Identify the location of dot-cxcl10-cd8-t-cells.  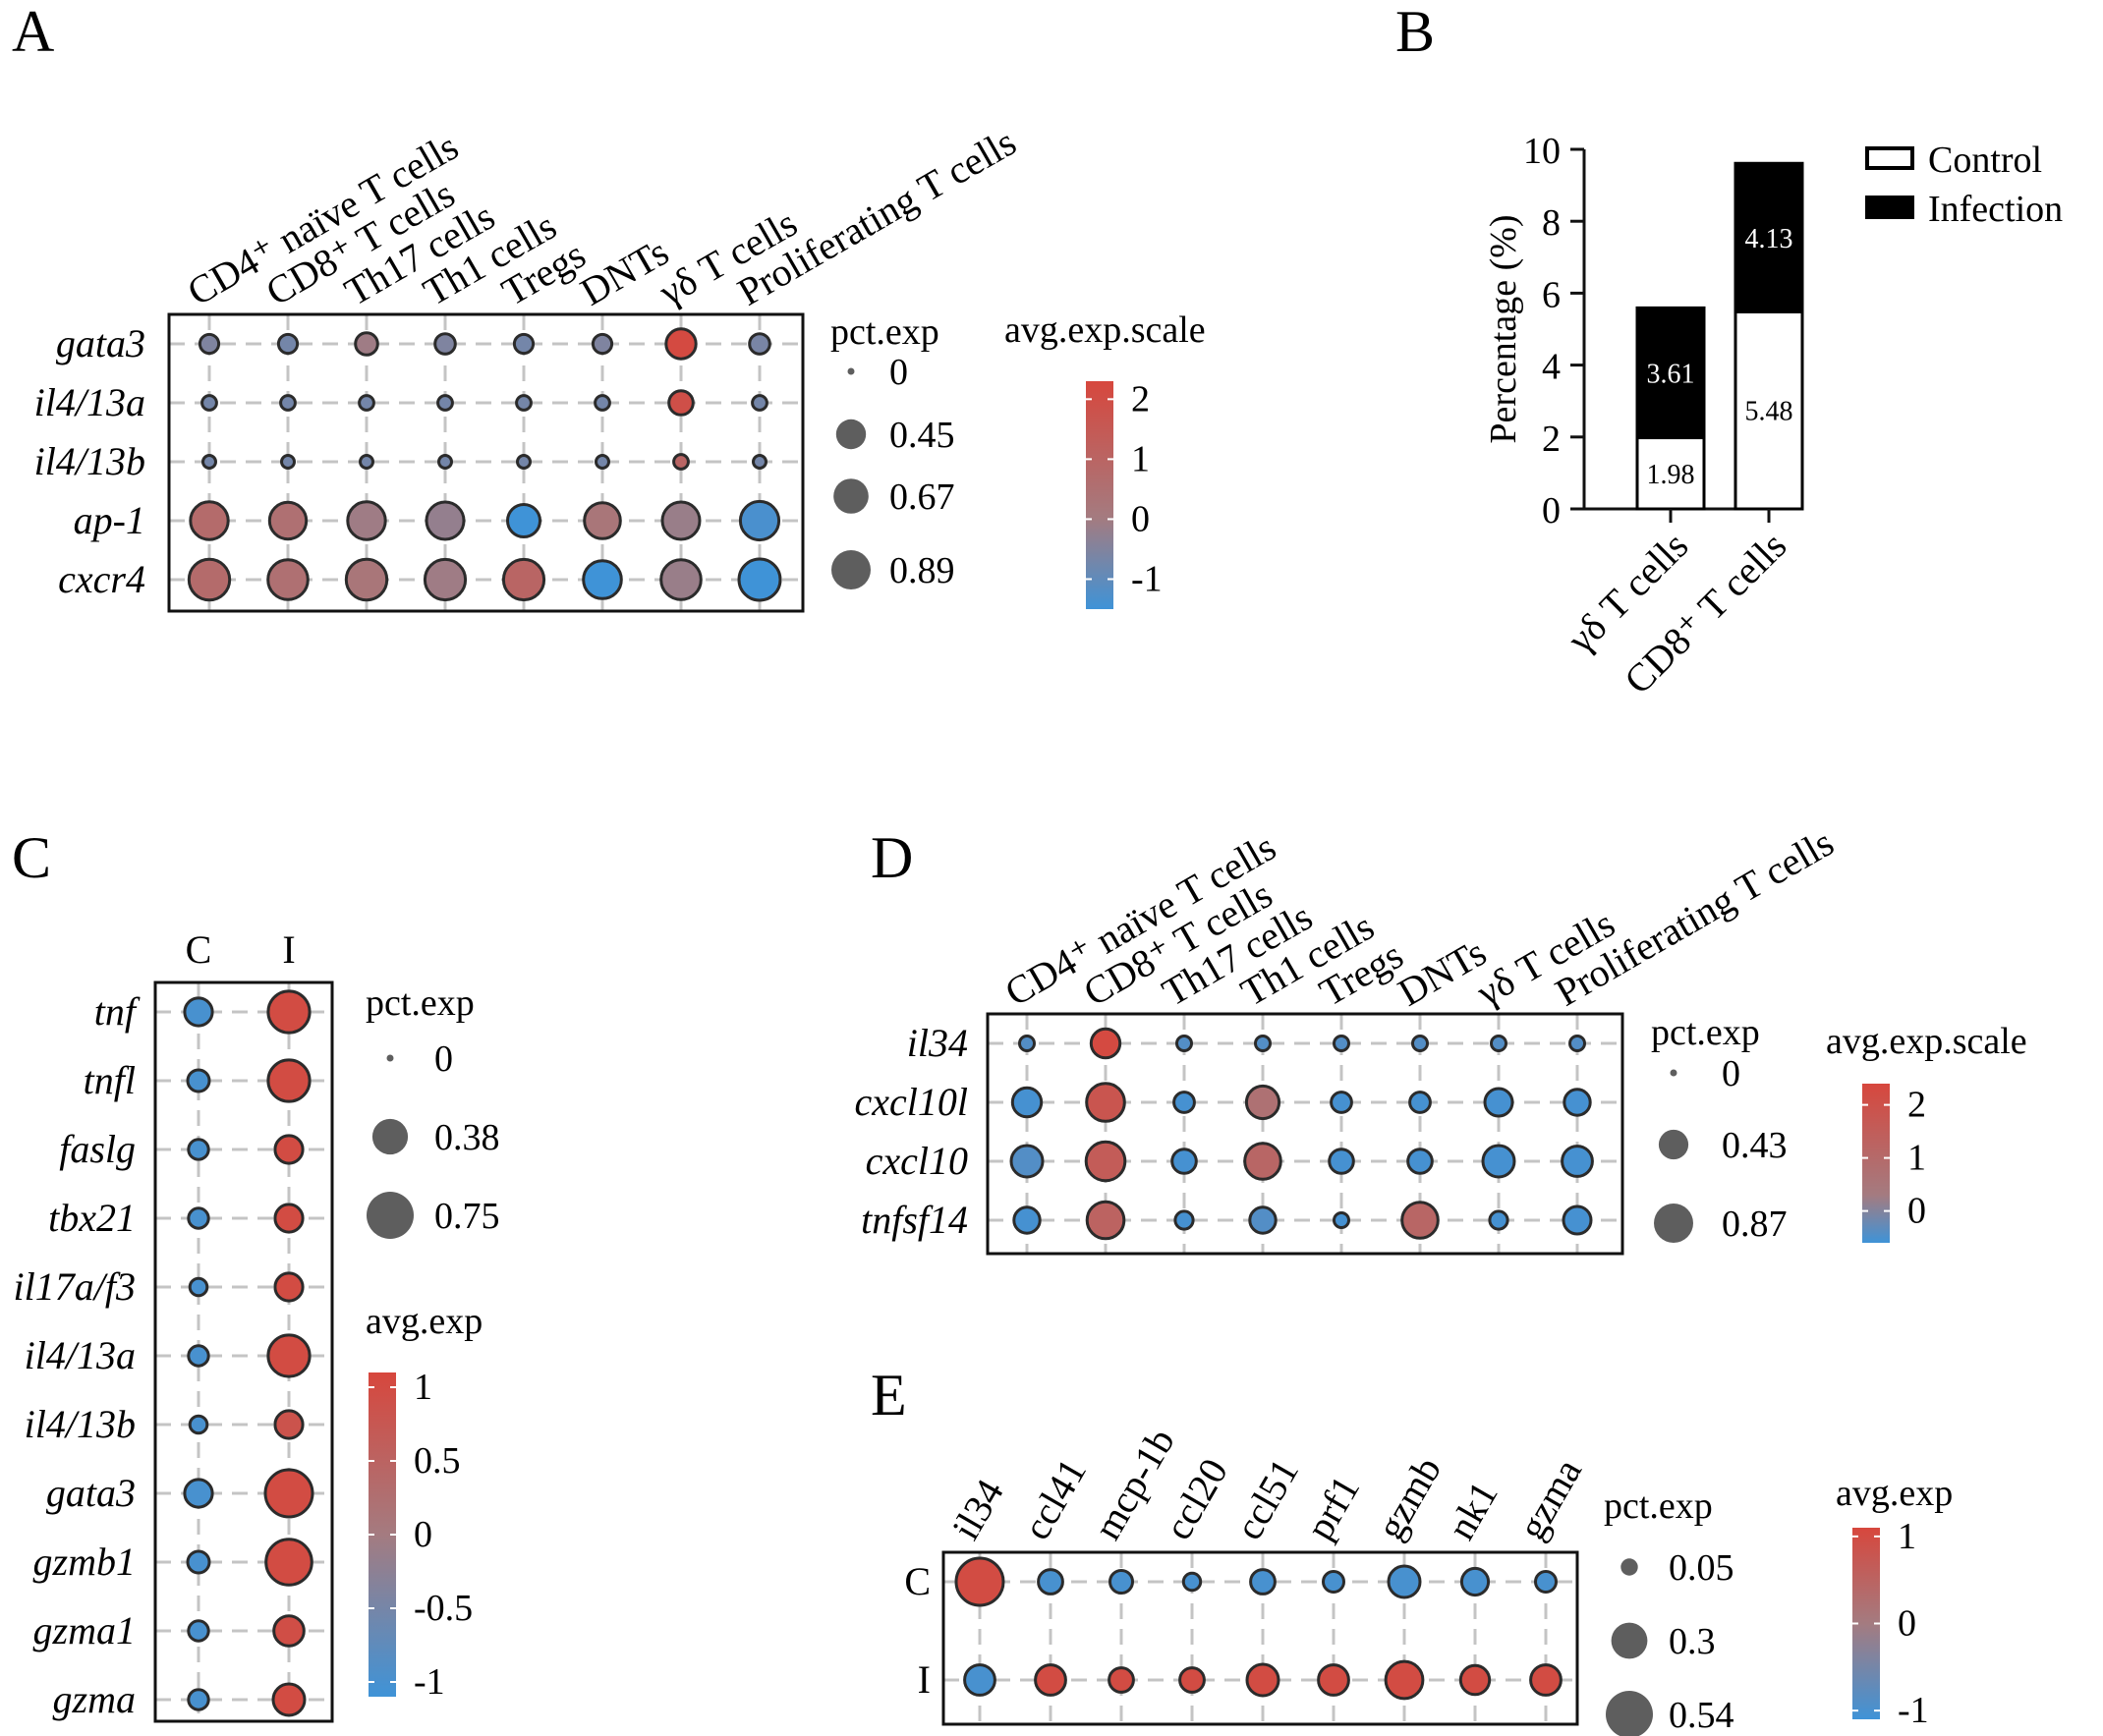
(1105, 1161).